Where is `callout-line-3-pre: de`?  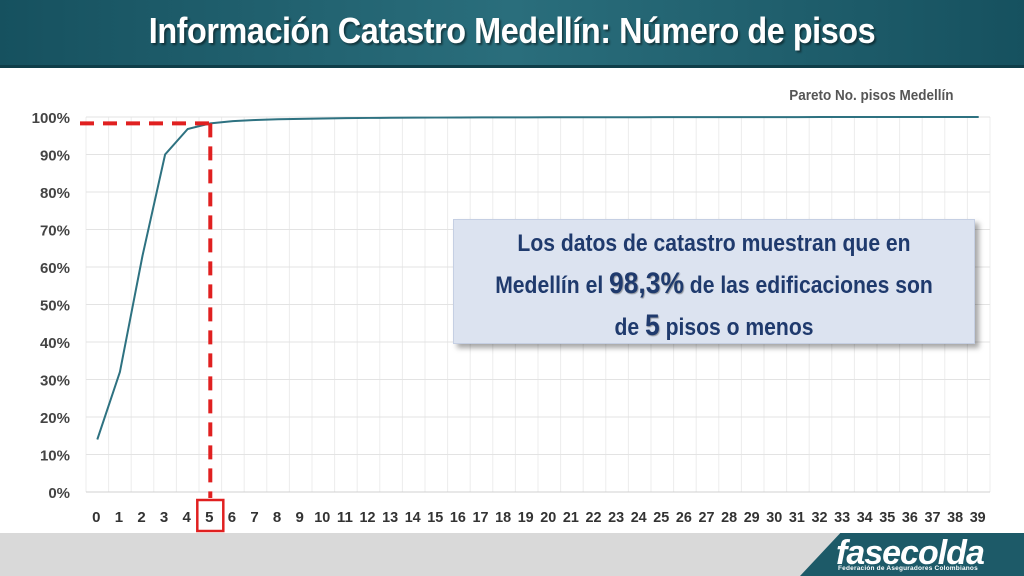 callout-line-3-pre: de is located at coordinates (627, 327).